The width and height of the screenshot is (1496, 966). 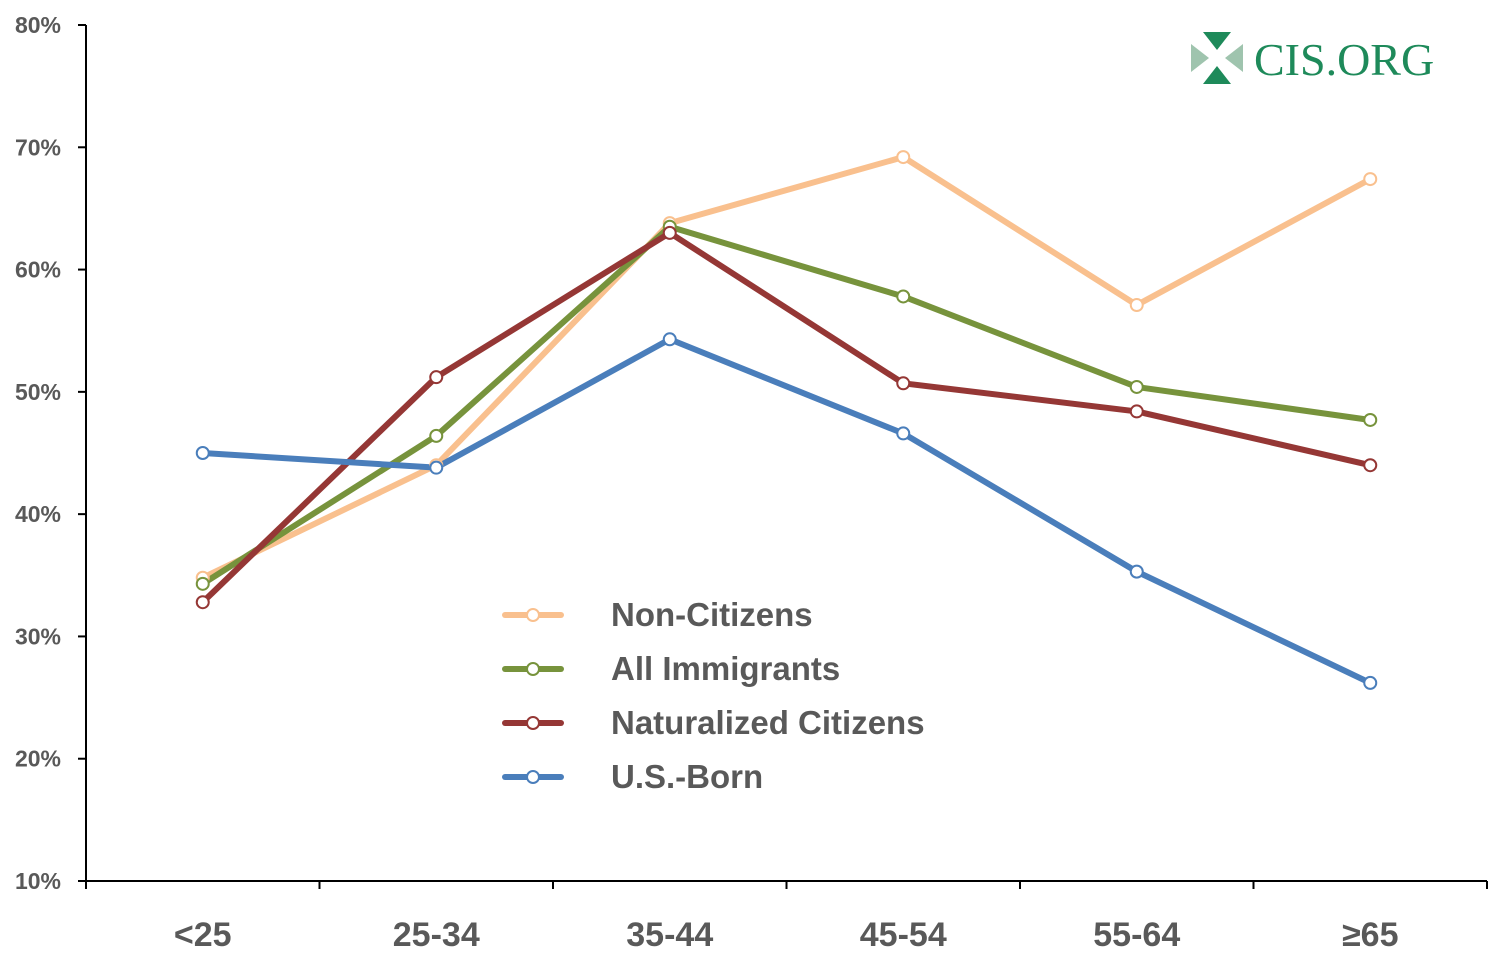 What do you see at coordinates (1370, 935) in the screenshot?
I see `x-tick-label: ≥65` at bounding box center [1370, 935].